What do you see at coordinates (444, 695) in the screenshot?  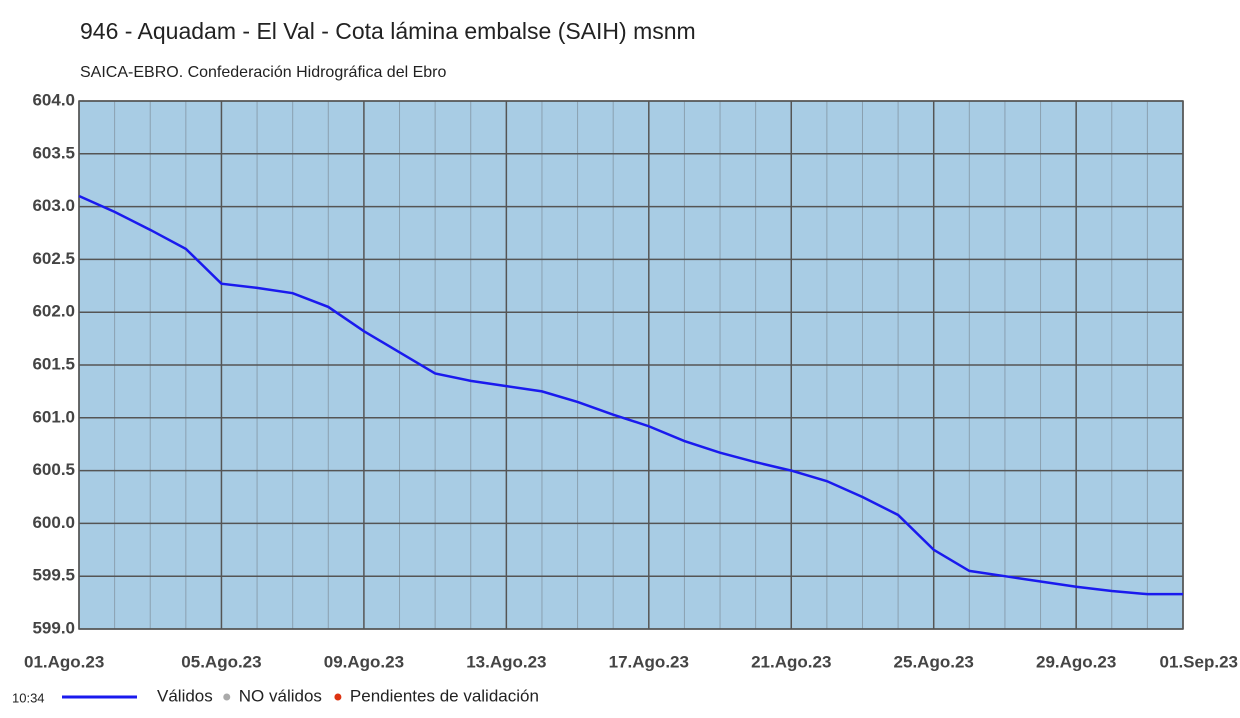 I see `legend-label: Pendientes de validación` at bounding box center [444, 695].